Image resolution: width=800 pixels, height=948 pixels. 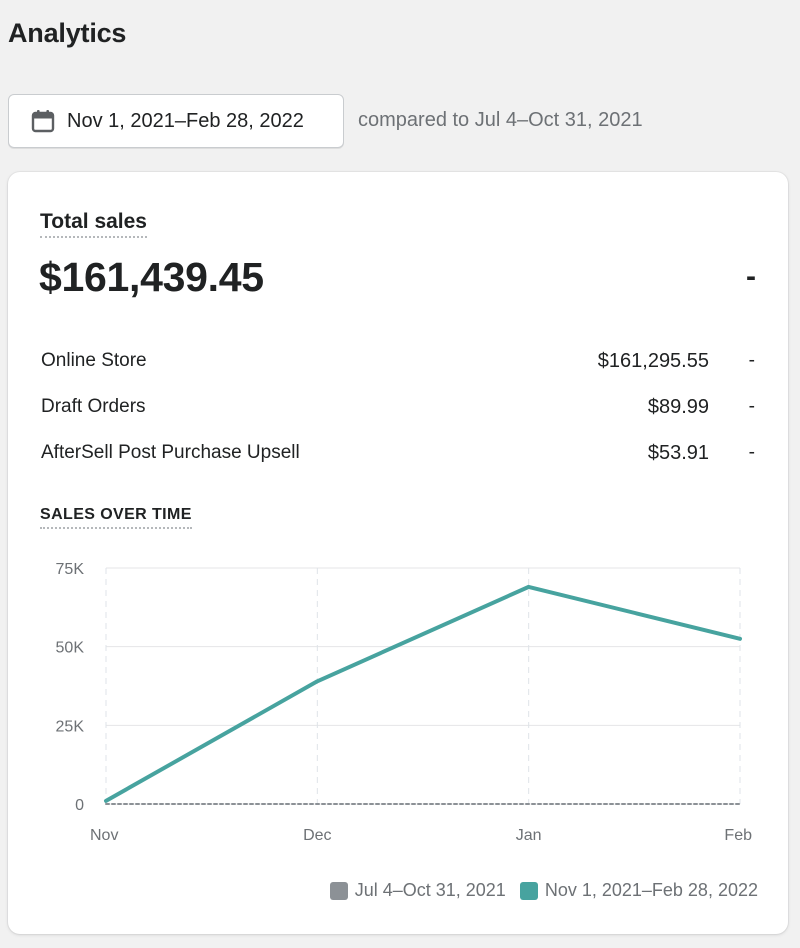 What do you see at coordinates (185, 120) in the screenshot?
I see `date-range-label: Nov 1, 2021–Feb 28, 2022` at bounding box center [185, 120].